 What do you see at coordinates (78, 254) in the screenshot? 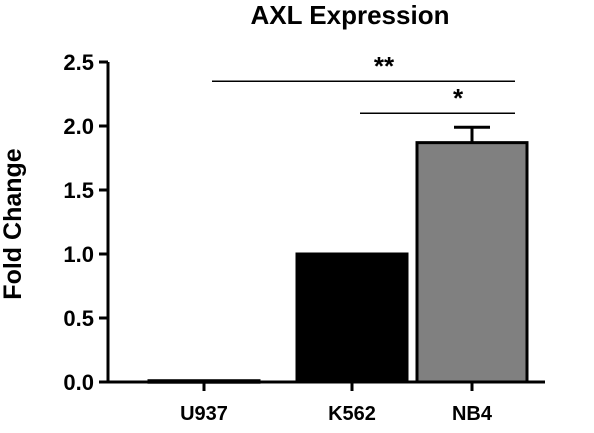
I see `y-tick-label: 1.0` at bounding box center [78, 254].